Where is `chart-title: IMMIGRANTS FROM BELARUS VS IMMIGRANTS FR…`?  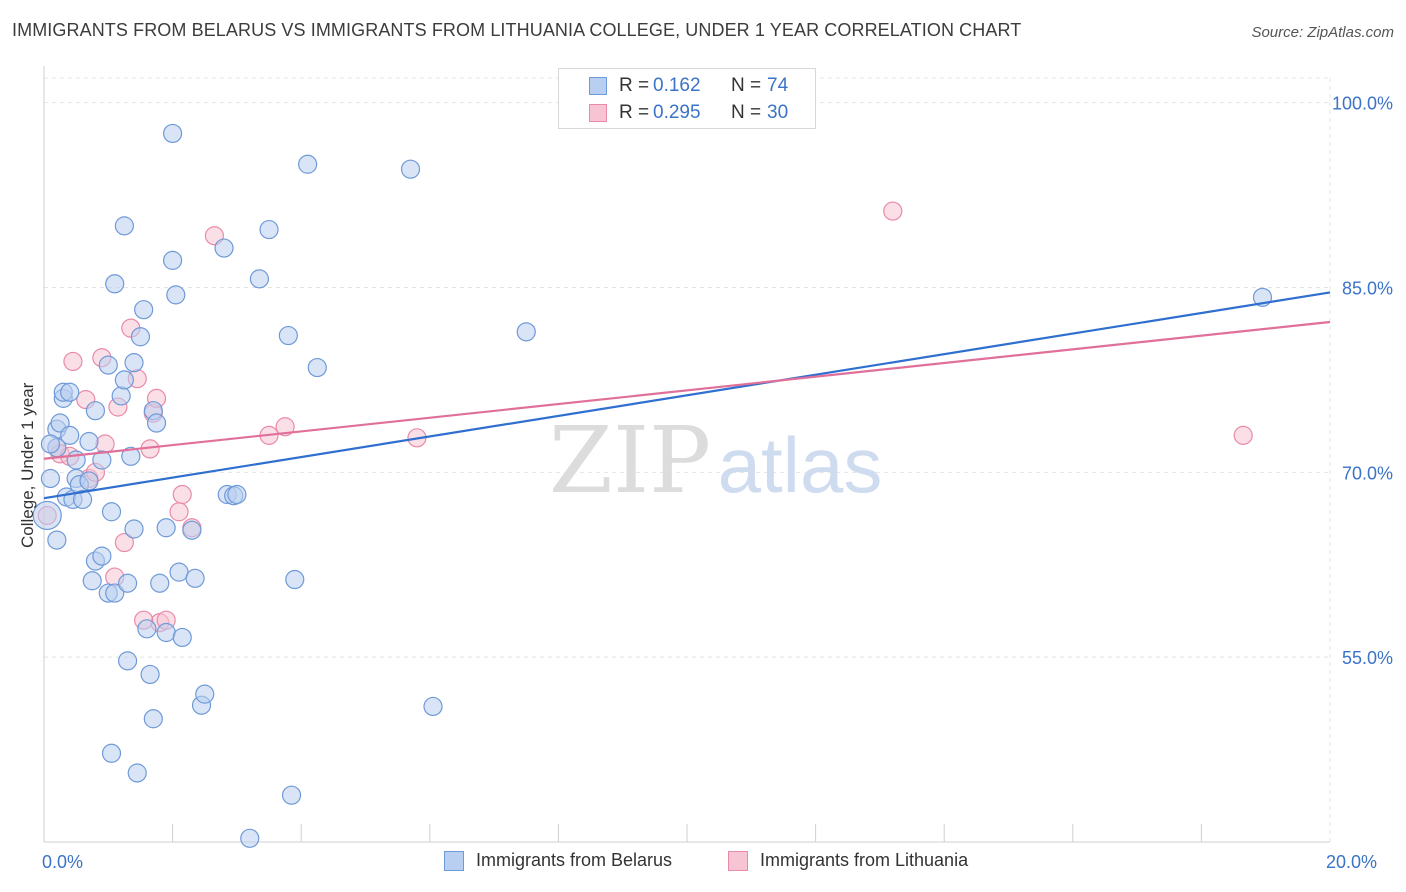
chart-title: IMMIGRANTS FROM BELARUS VS IMMIGRANTS FR… is located at coordinates (517, 30).